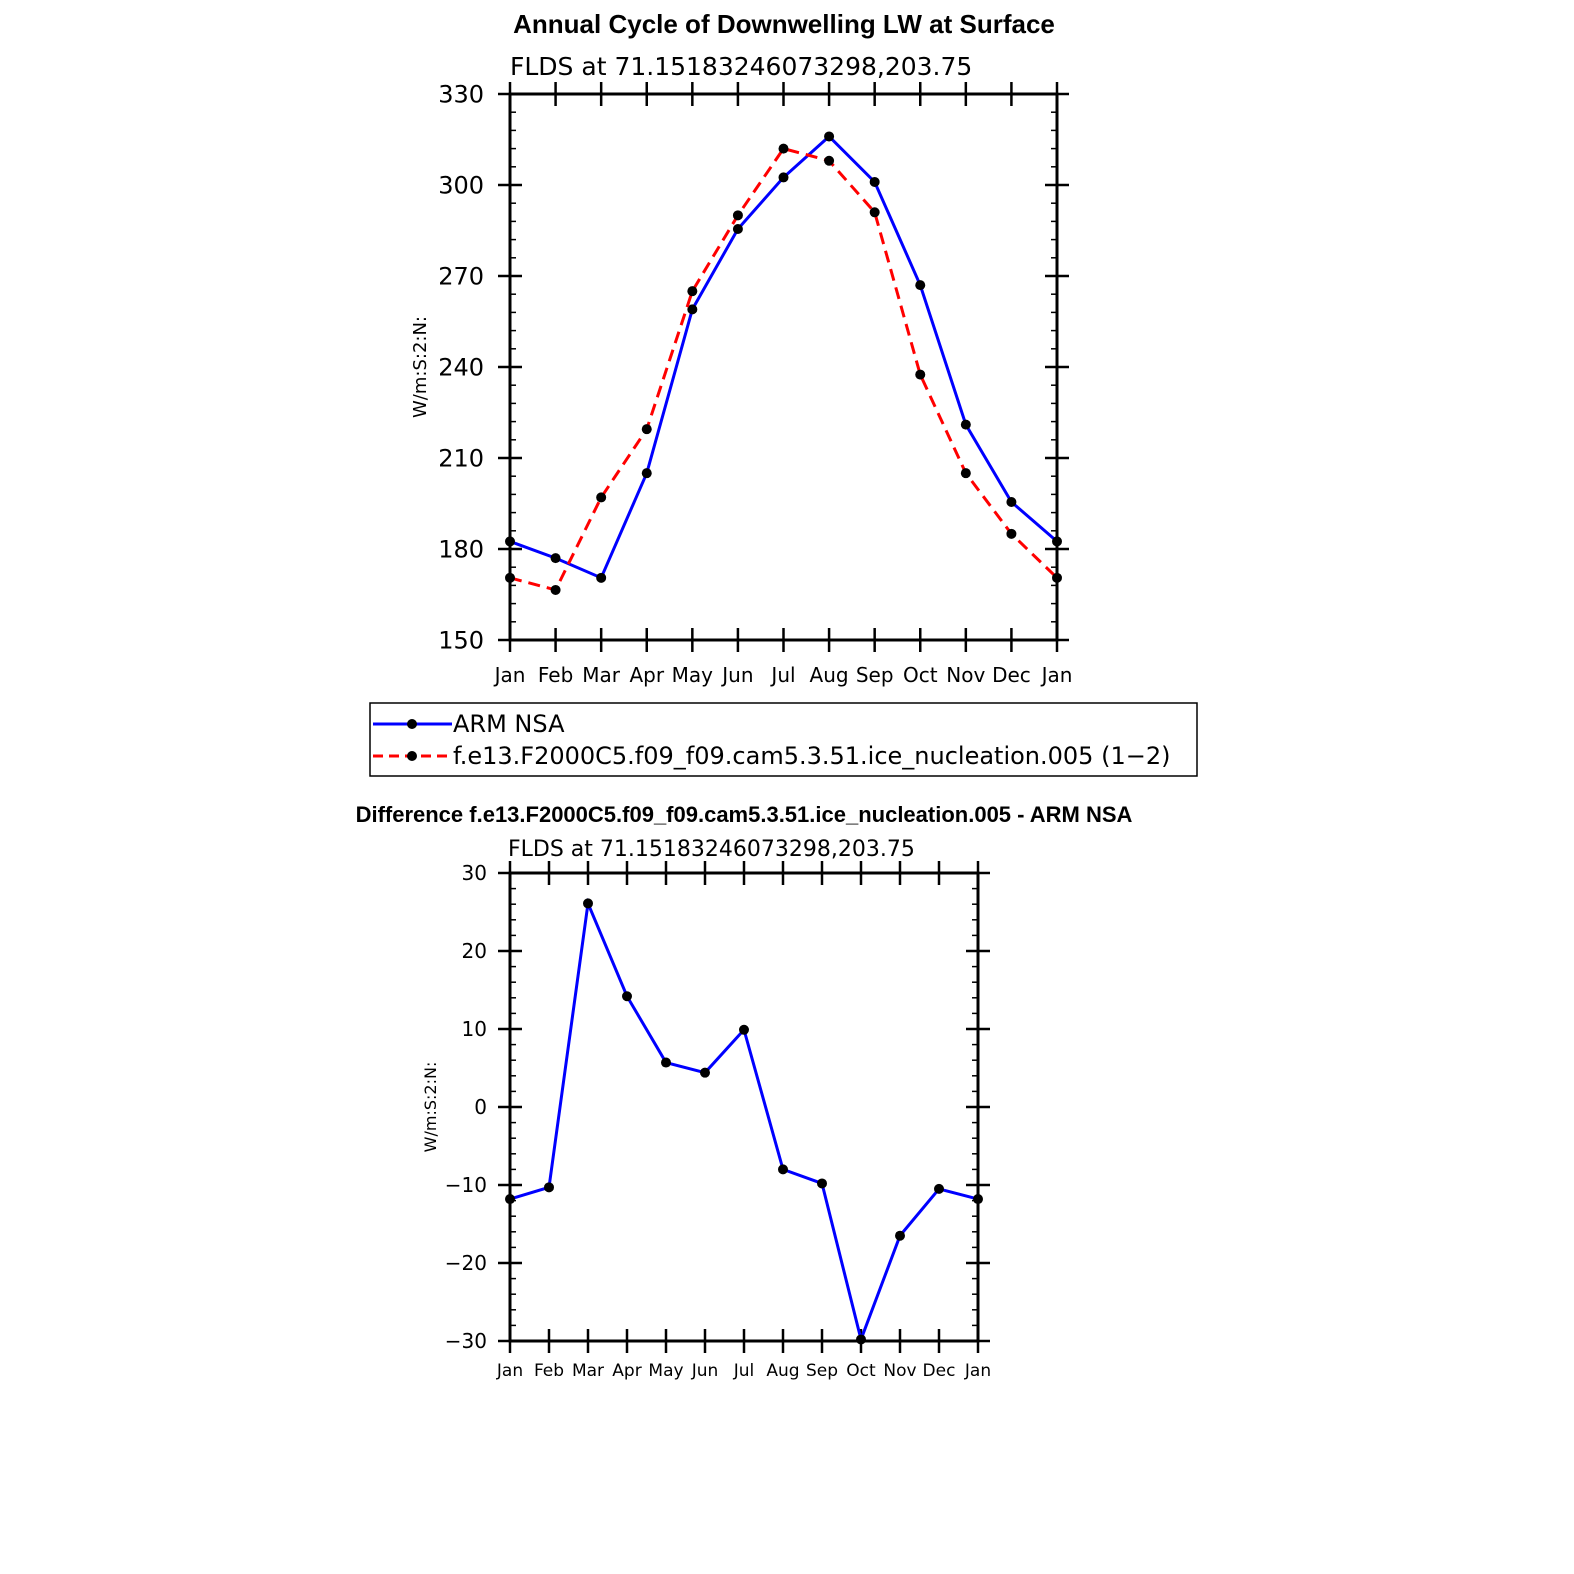 The width and height of the screenshot is (1574, 1574). I want to click on y-tick-label: −20, so click(466, 1263).